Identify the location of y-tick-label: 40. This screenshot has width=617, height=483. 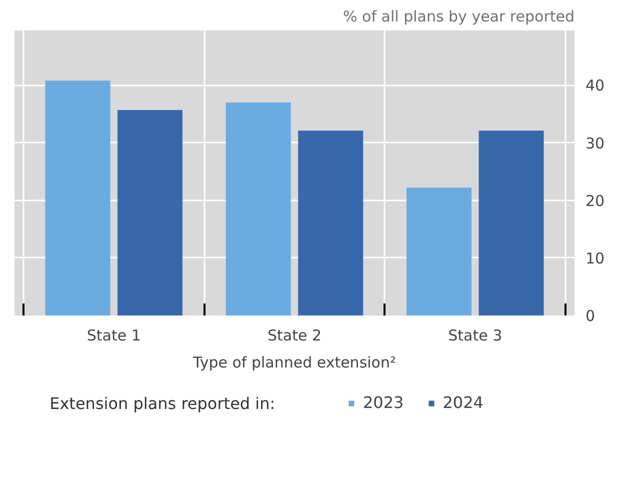
(595, 85).